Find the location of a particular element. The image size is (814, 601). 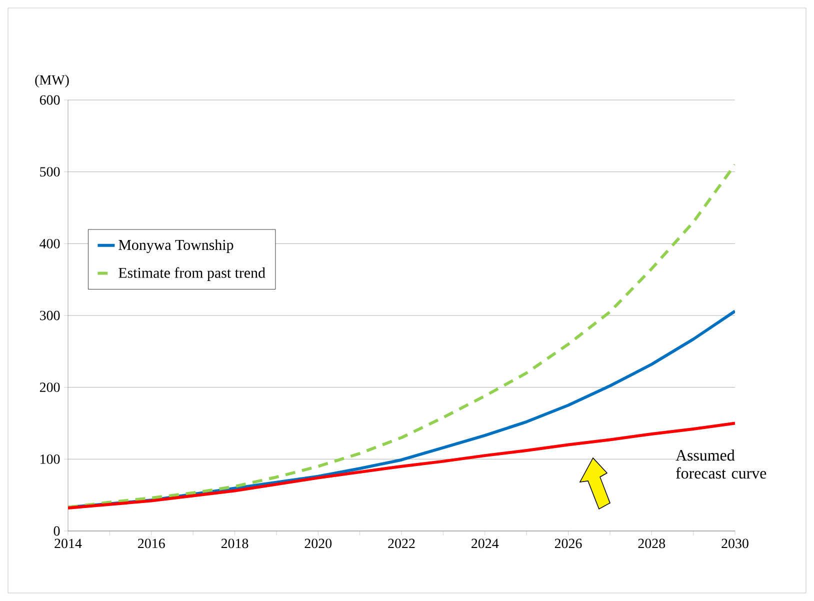

x-tick-label: 2028 is located at coordinates (652, 543).